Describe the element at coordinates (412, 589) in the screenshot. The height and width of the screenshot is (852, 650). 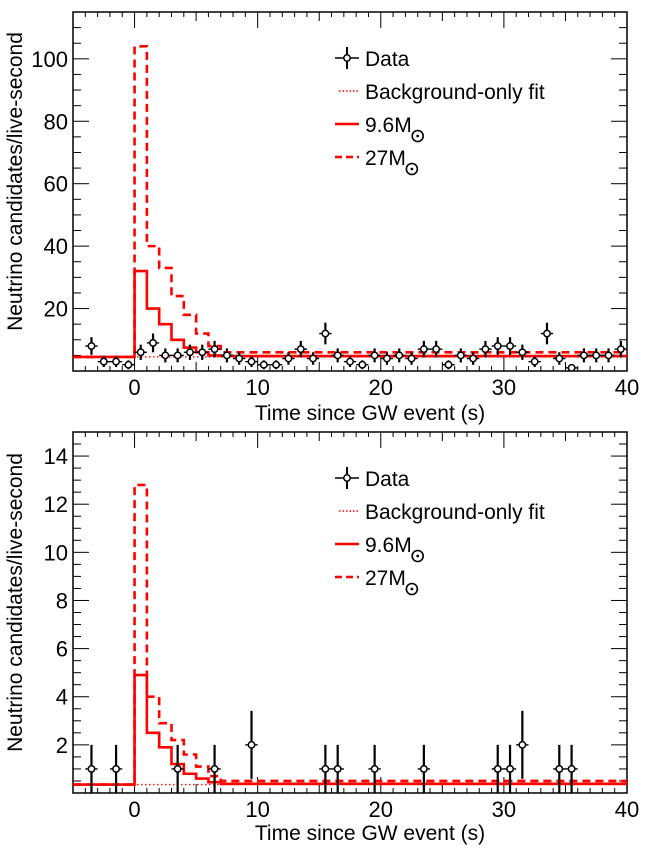
I see `panel2-legend-solar-mass-icon-dot` at that location.